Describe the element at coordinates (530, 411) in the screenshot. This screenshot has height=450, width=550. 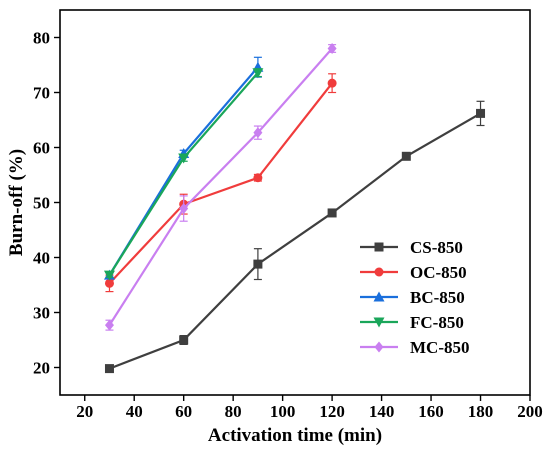
I see `x-tick-label: 200` at that location.